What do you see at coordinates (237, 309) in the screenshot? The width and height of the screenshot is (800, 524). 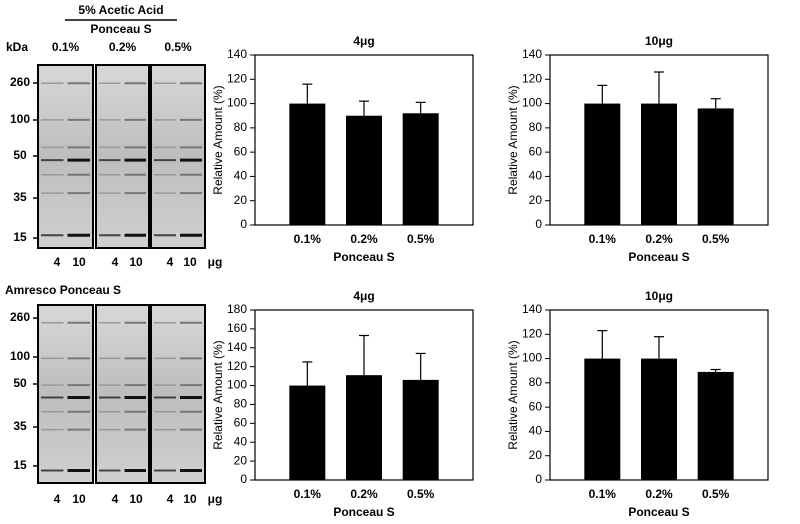 I see `y-tick-label: 180` at bounding box center [237, 309].